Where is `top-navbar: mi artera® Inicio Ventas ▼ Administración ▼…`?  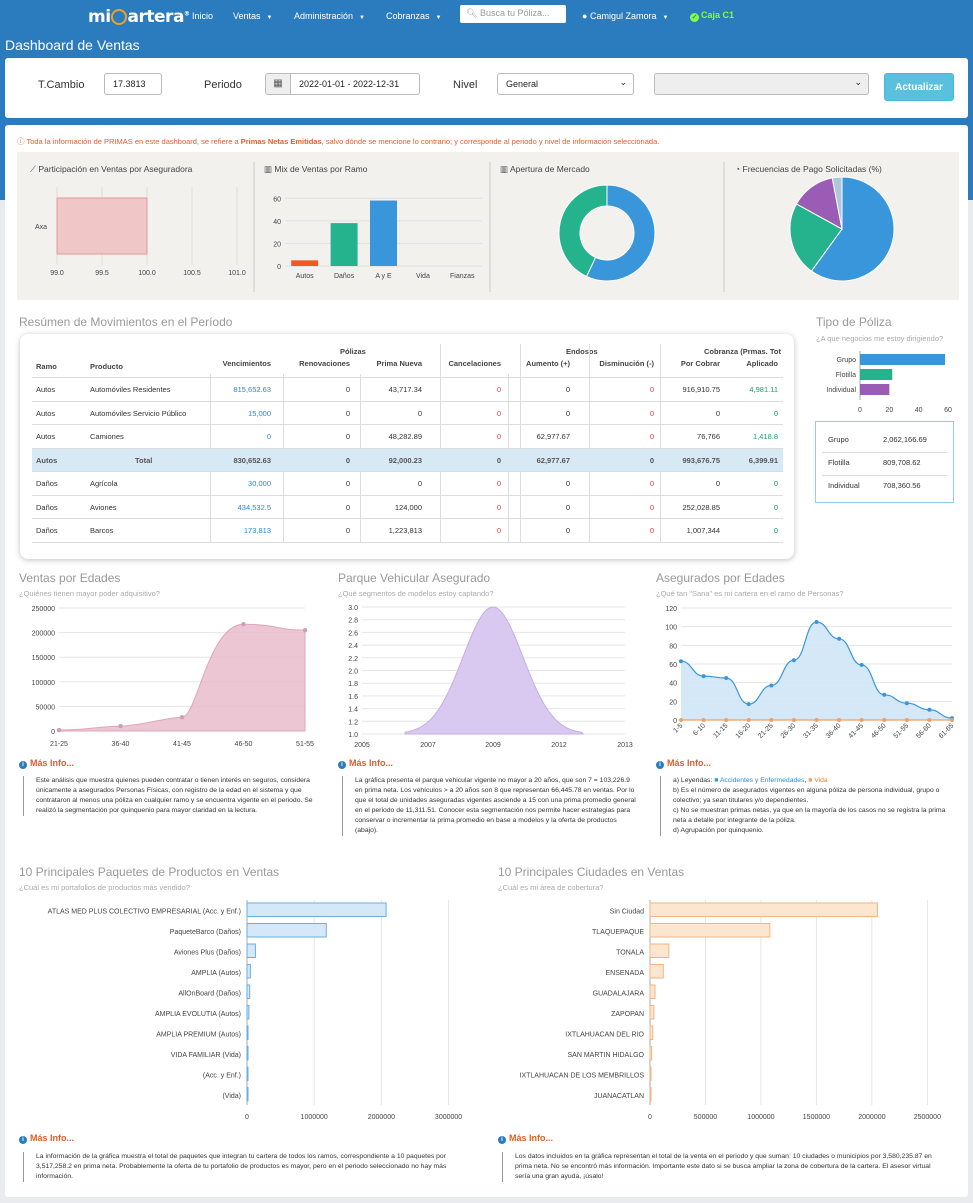
top-navbar: mi artera® Inicio Ventas ▼ Administración ▼… is located at coordinates (486, 16).